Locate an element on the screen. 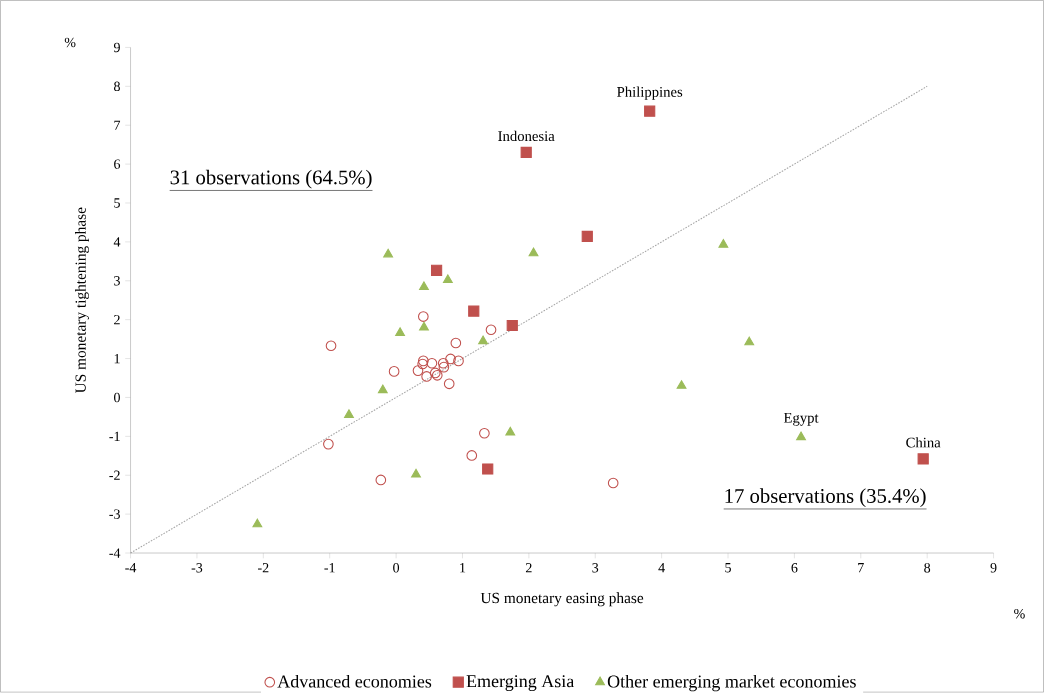  annotation: 17 observations (35.4%) is located at coordinates (825, 498).